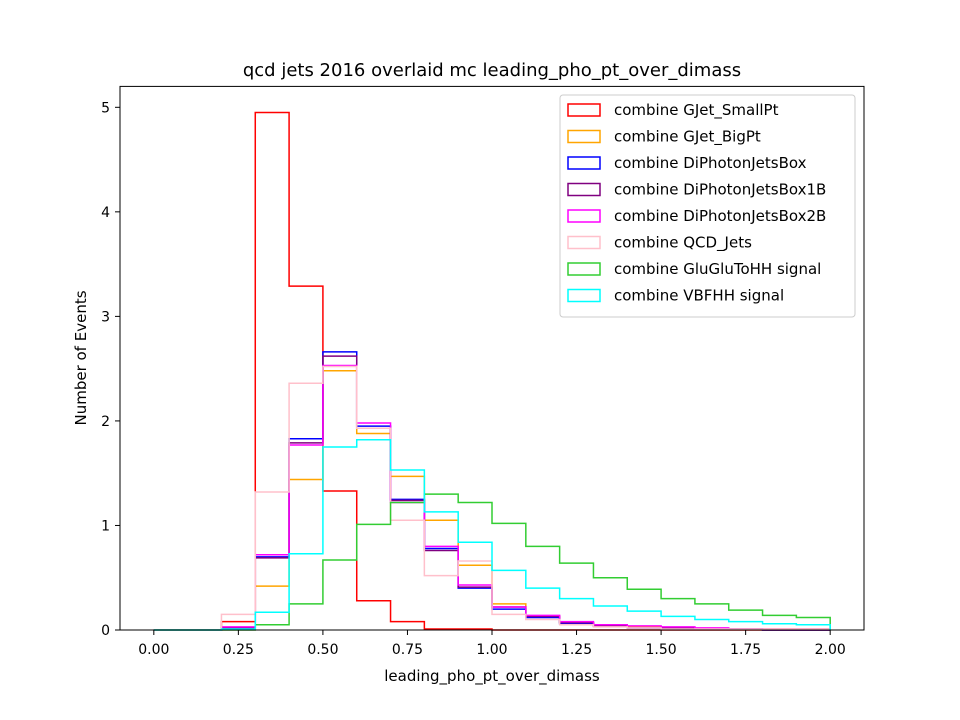  What do you see at coordinates (322, 650) in the screenshot?
I see `x-tick-label: 0.50` at bounding box center [322, 650].